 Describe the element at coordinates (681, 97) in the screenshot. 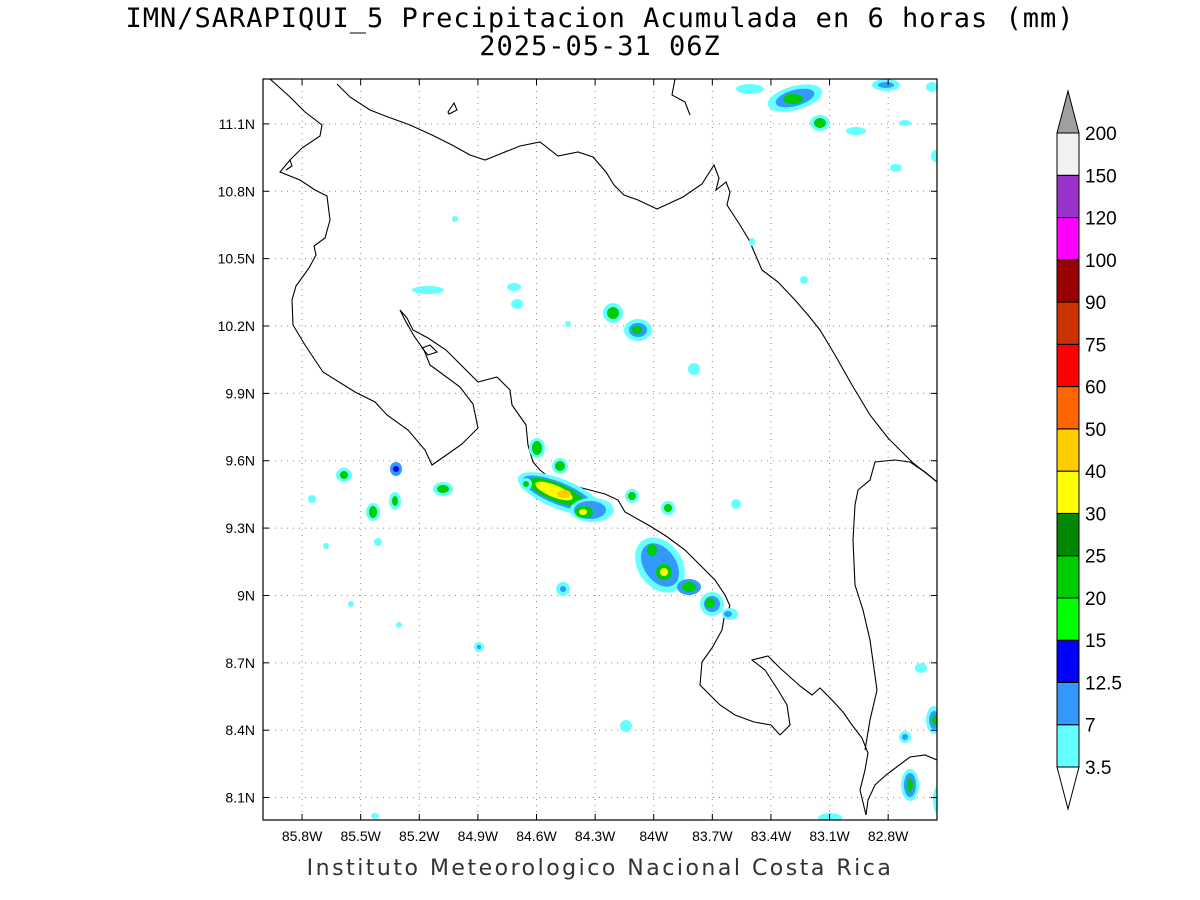

I see `caribbean-coast` at that location.